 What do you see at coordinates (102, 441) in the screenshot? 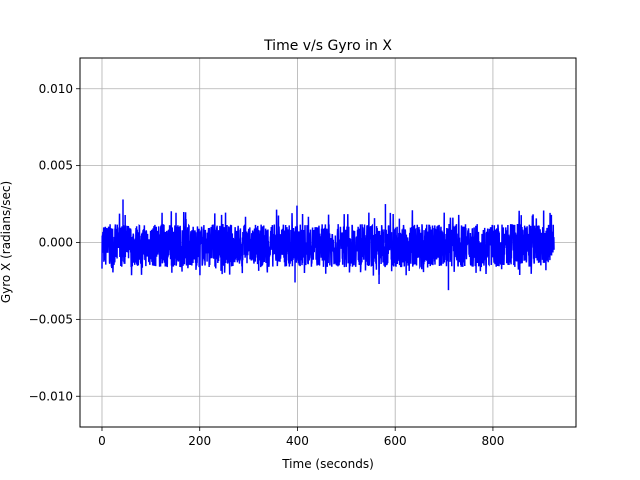
I see `x-tick-label: 0` at bounding box center [102, 441].